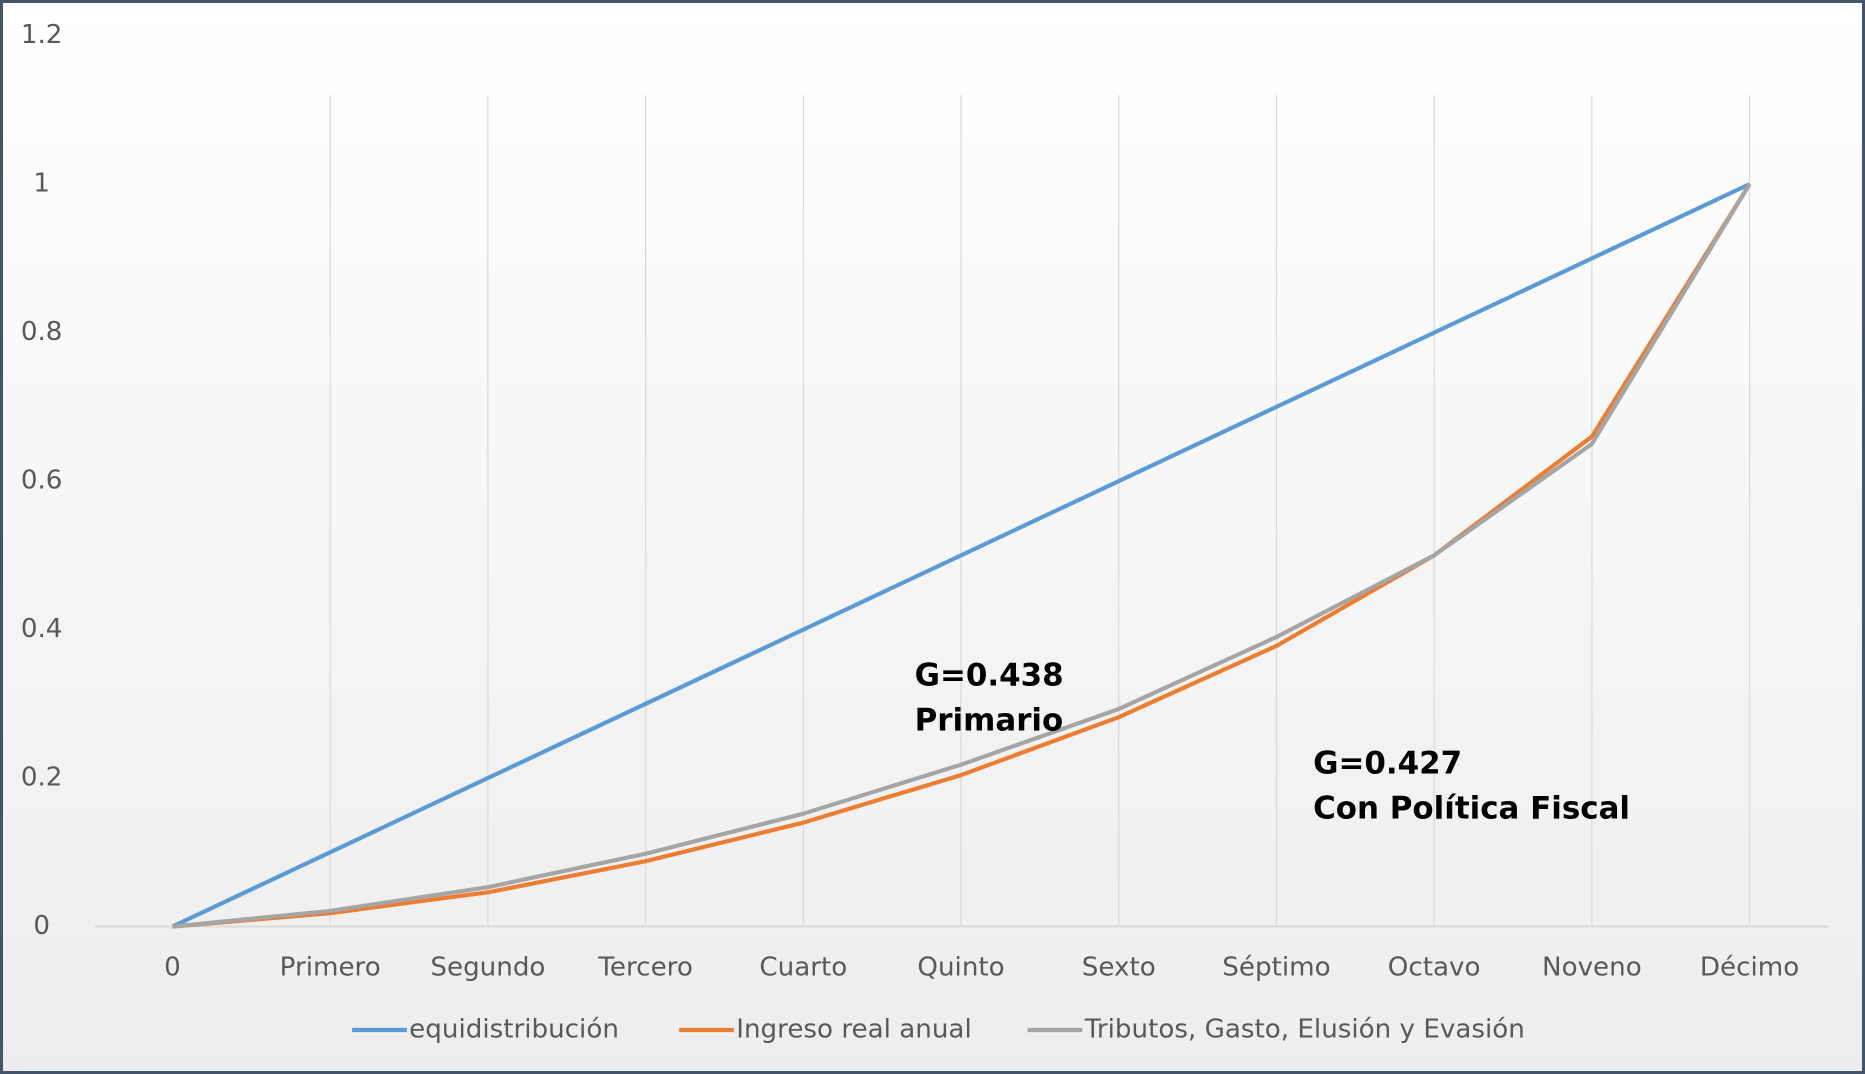  I want to click on annotation: Primario, so click(989, 720).